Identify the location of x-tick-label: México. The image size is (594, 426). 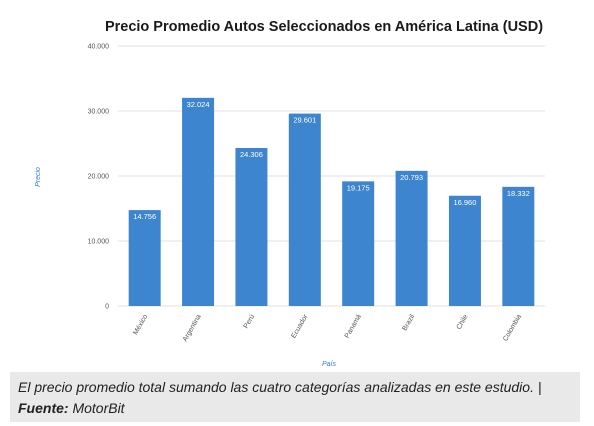
(140, 324).